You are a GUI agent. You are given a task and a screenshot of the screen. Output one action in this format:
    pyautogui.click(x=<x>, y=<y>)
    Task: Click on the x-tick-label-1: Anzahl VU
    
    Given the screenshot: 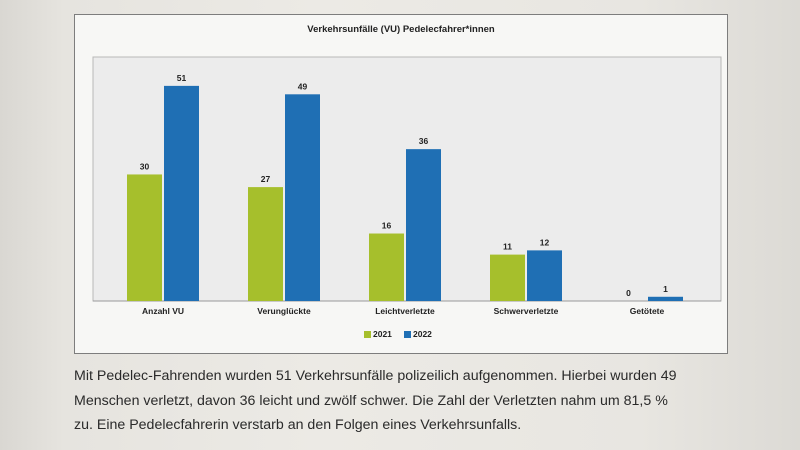 What is the action you would take?
    pyautogui.click(x=163, y=311)
    